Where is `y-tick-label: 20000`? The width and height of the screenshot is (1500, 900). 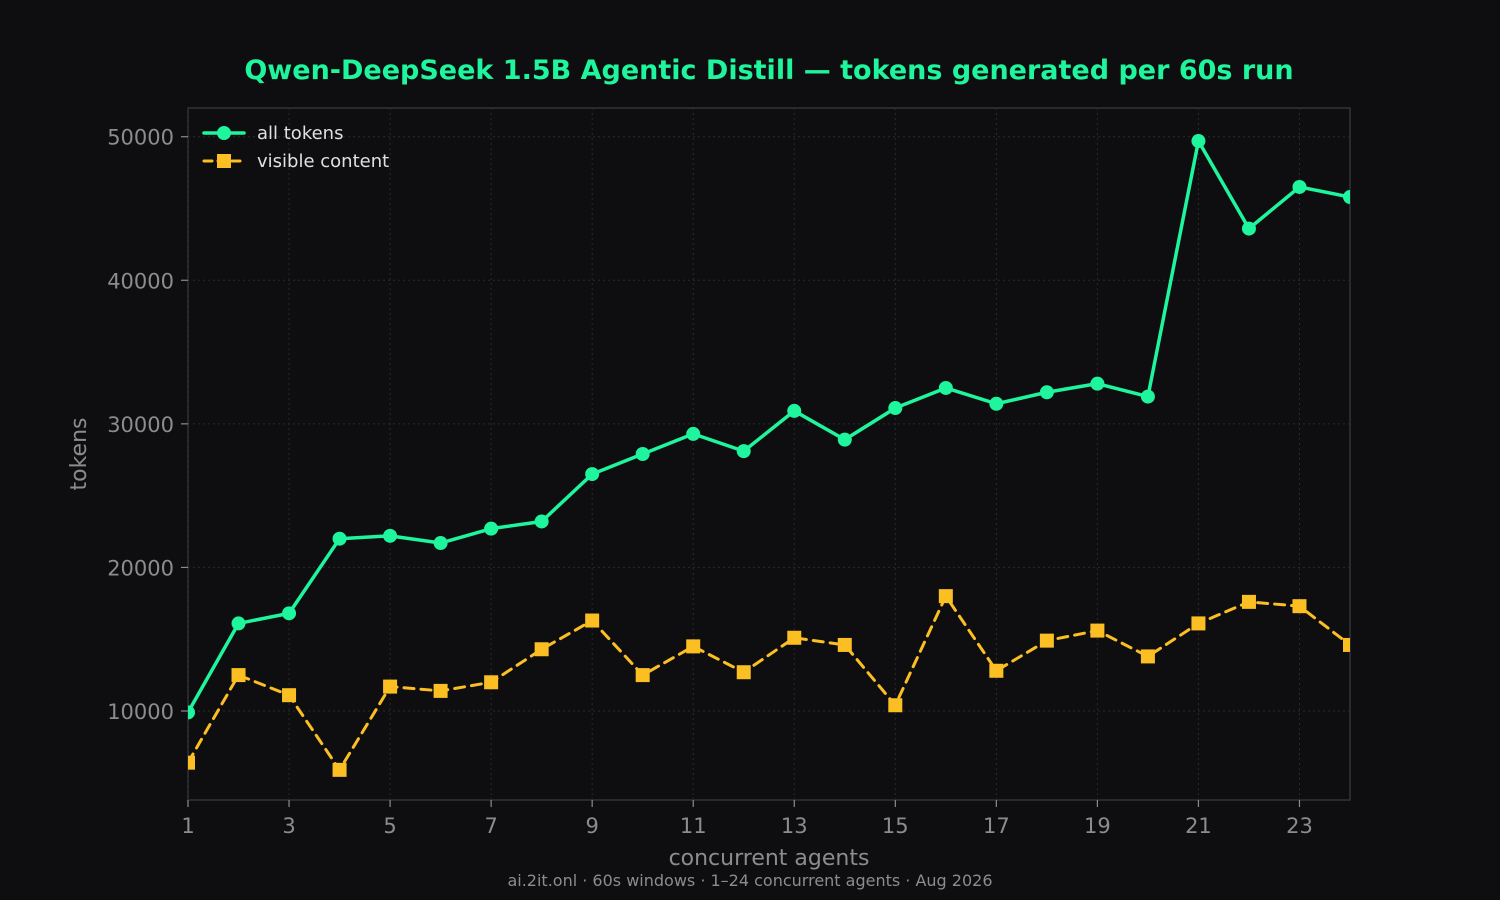
y-tick-label: 20000 is located at coordinates (140, 568).